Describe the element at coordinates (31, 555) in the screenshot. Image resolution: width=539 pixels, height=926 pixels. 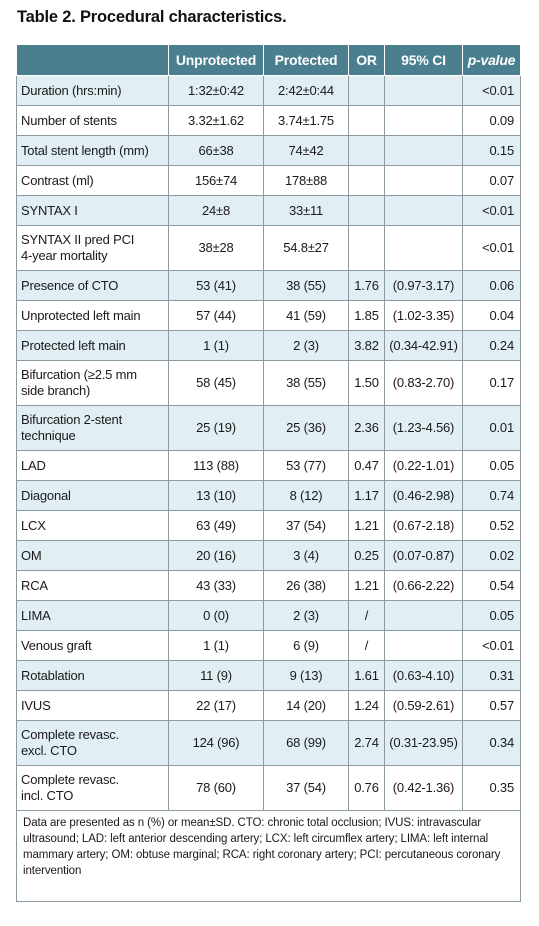
I see `row-label-line: OM` at that location.